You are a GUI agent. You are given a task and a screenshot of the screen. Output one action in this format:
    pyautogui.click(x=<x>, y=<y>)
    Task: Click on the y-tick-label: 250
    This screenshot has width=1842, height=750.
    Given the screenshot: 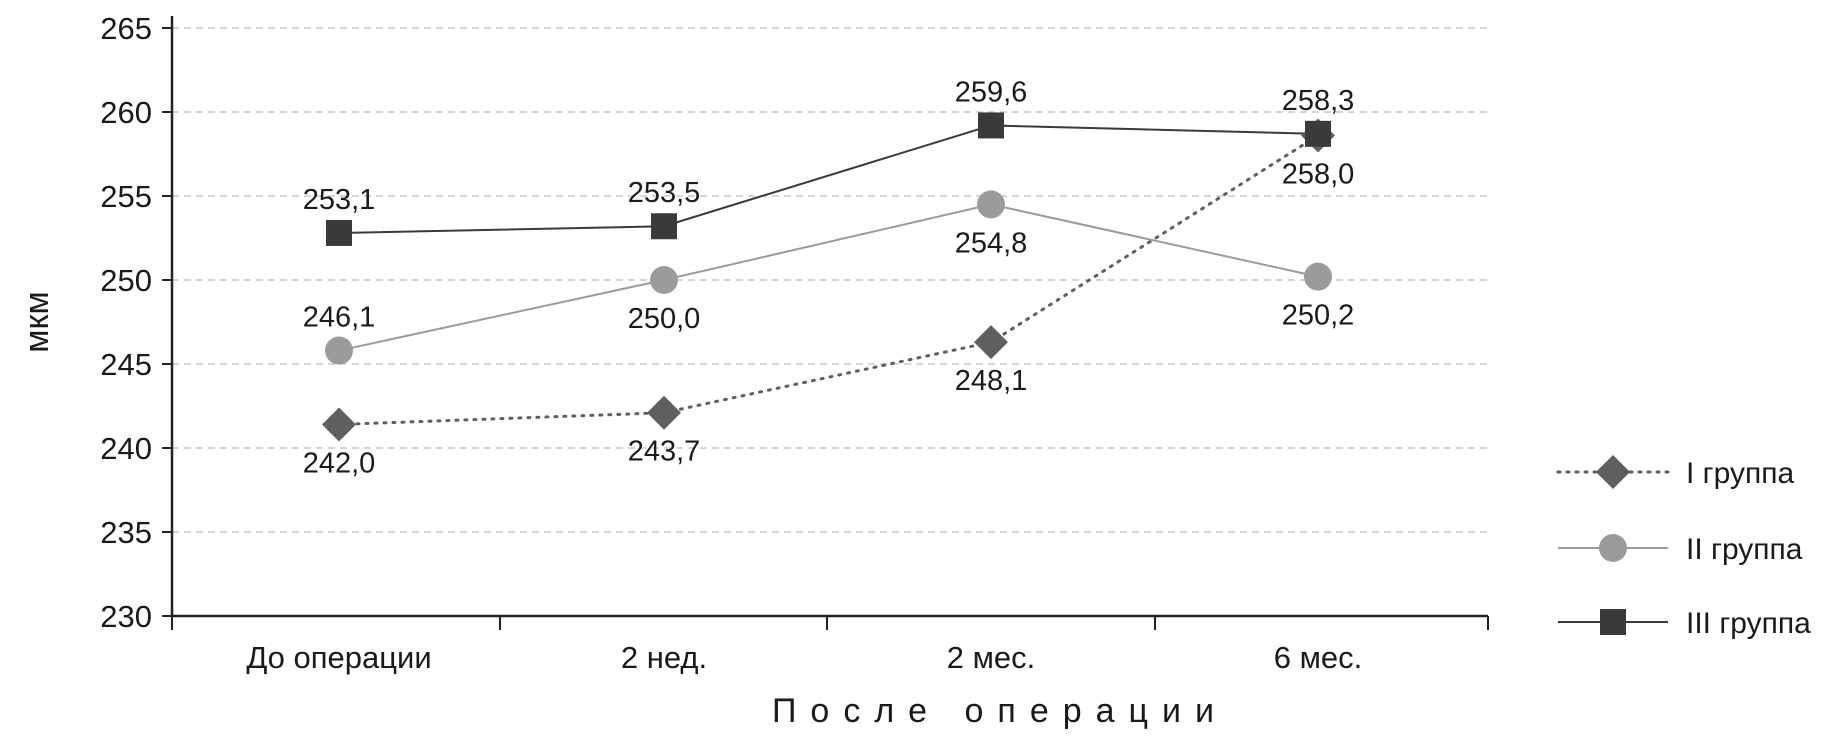 What is the action you would take?
    pyautogui.click(x=126, y=280)
    